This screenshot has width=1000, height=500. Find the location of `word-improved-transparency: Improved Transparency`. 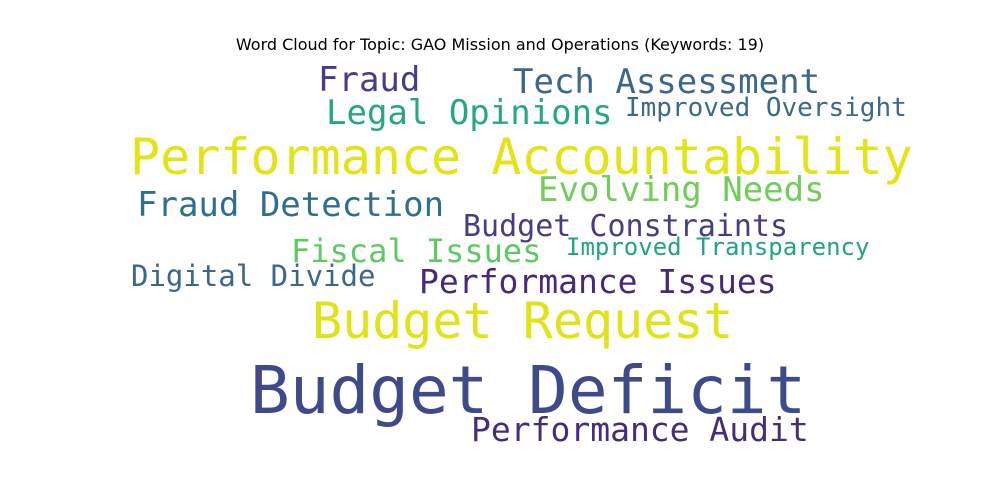

word-improved-transparency: Improved Transparency is located at coordinates (717, 247).